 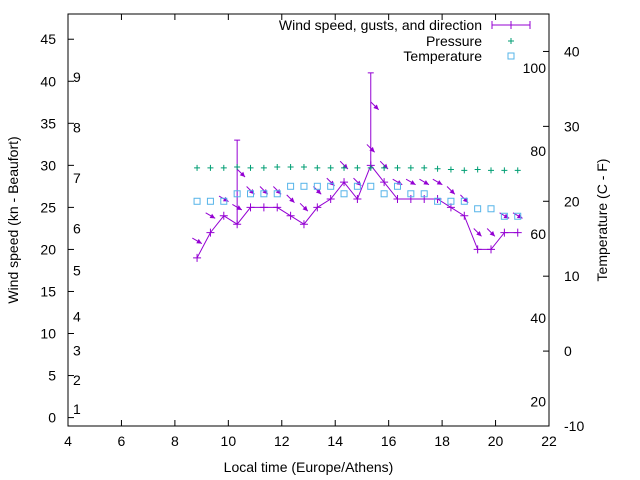 I want to click on y-left-tick-label: 25, so click(x=48, y=207).